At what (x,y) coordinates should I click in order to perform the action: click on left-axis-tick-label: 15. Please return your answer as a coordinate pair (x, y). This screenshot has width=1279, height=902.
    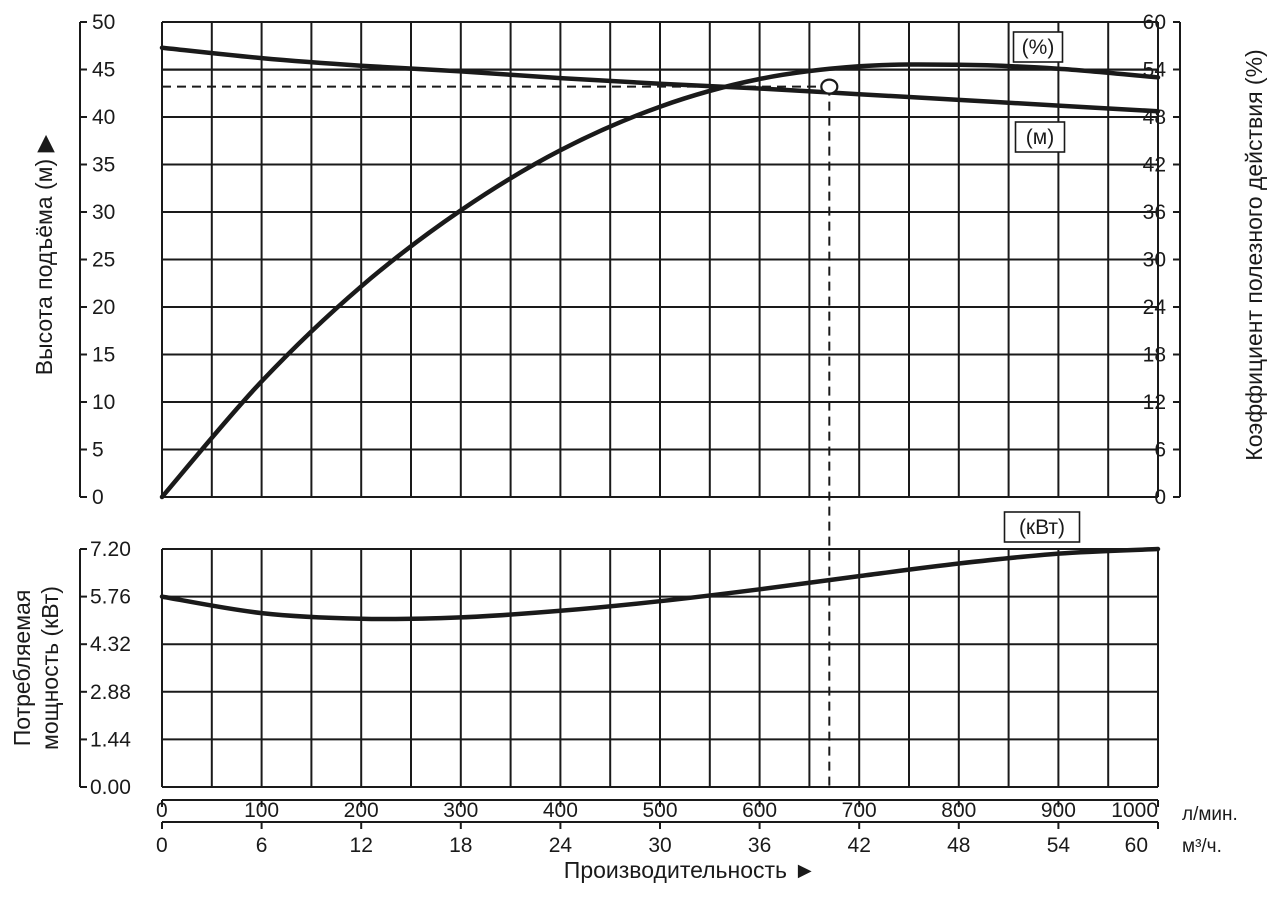
    Looking at the image, I should click on (103, 355).